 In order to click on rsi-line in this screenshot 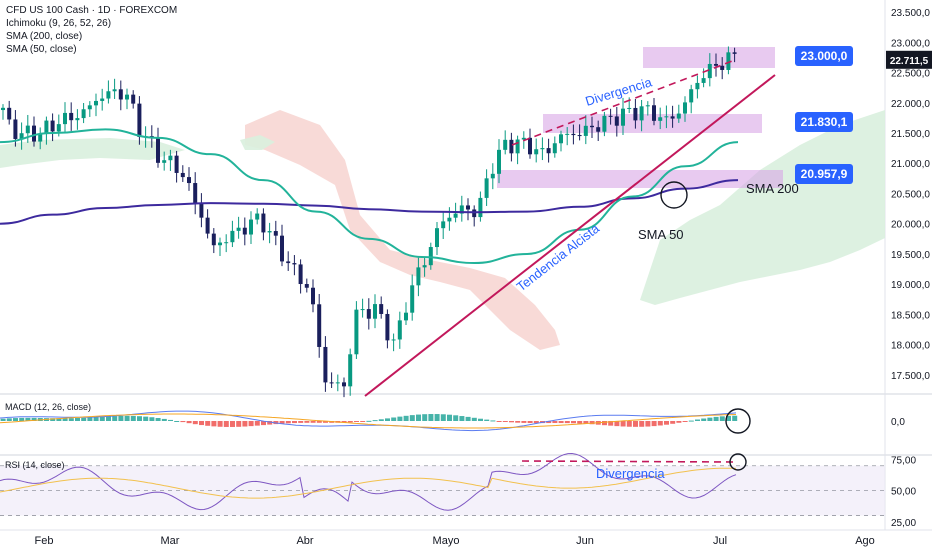, I will do `click(368, 481)`.